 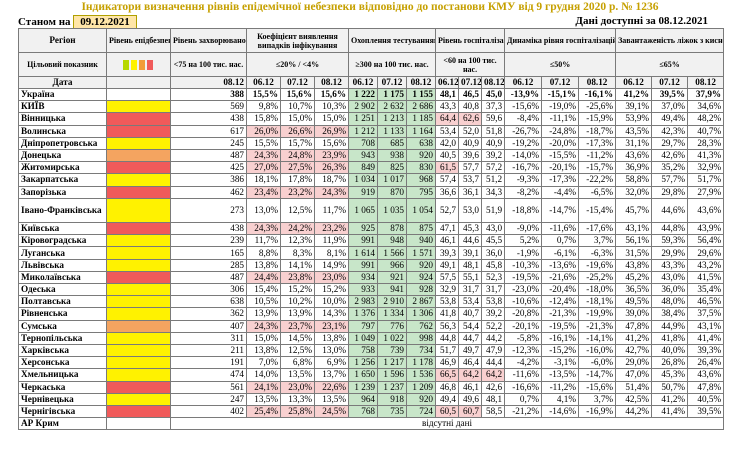 I want to click on region-name: Запорізька, so click(x=62, y=192).